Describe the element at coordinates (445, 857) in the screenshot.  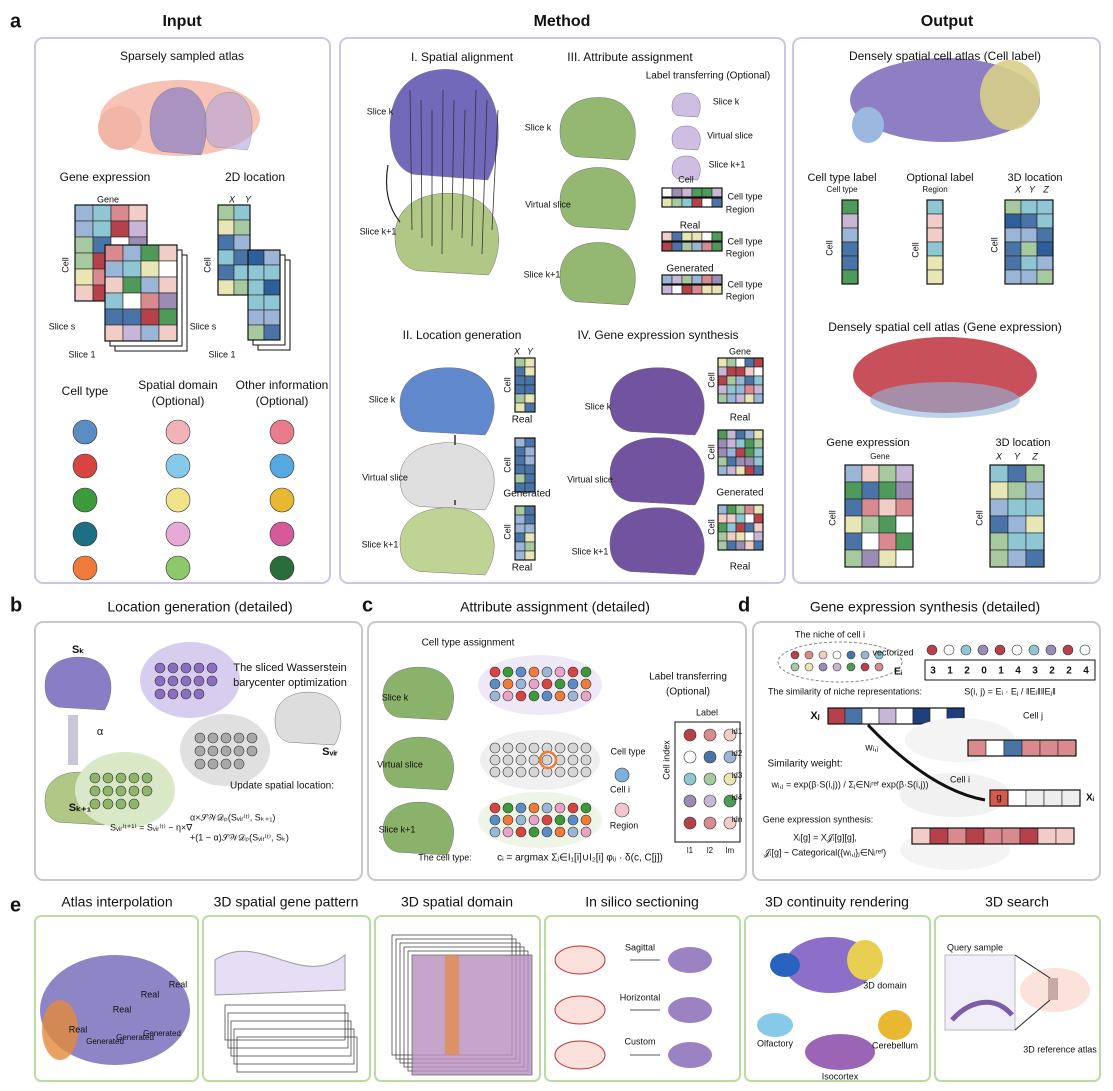
I see `label: The cell type:` at that location.